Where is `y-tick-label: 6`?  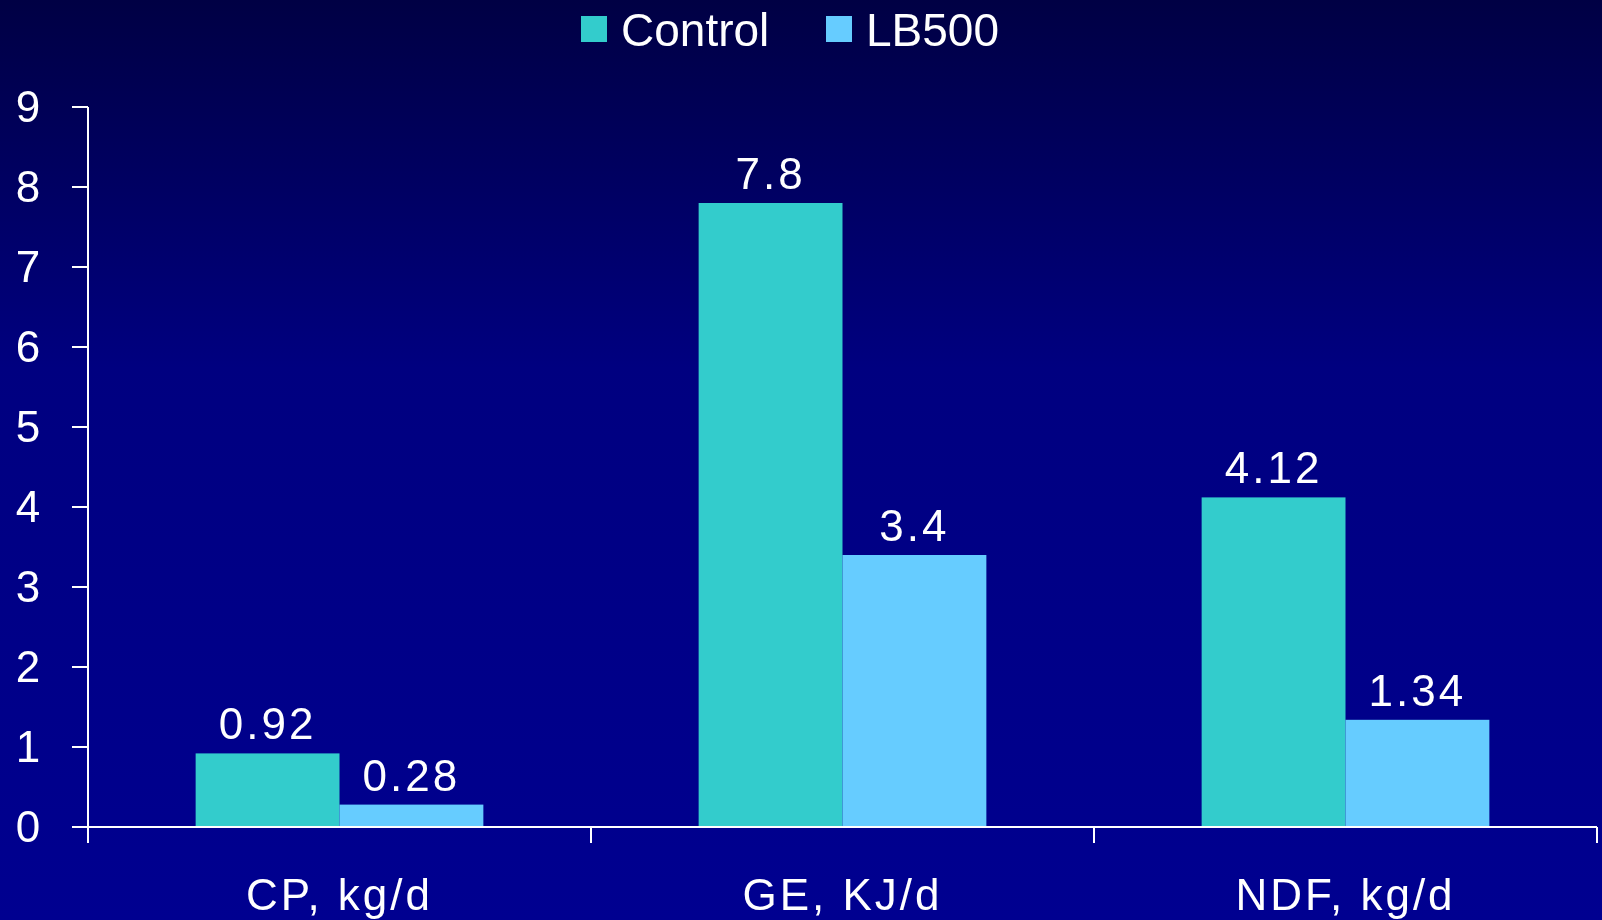
y-tick-label: 6 is located at coordinates (28, 347).